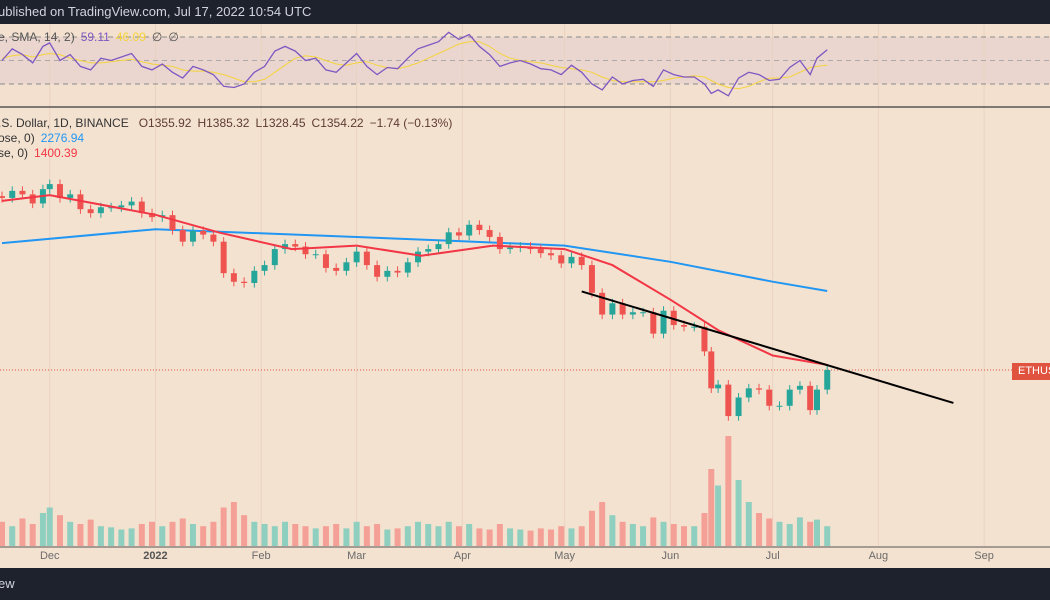 This screenshot has height=600, width=1050. Describe the element at coordinates (462, 556) in the screenshot. I see `x-tick-label: Apr` at that location.